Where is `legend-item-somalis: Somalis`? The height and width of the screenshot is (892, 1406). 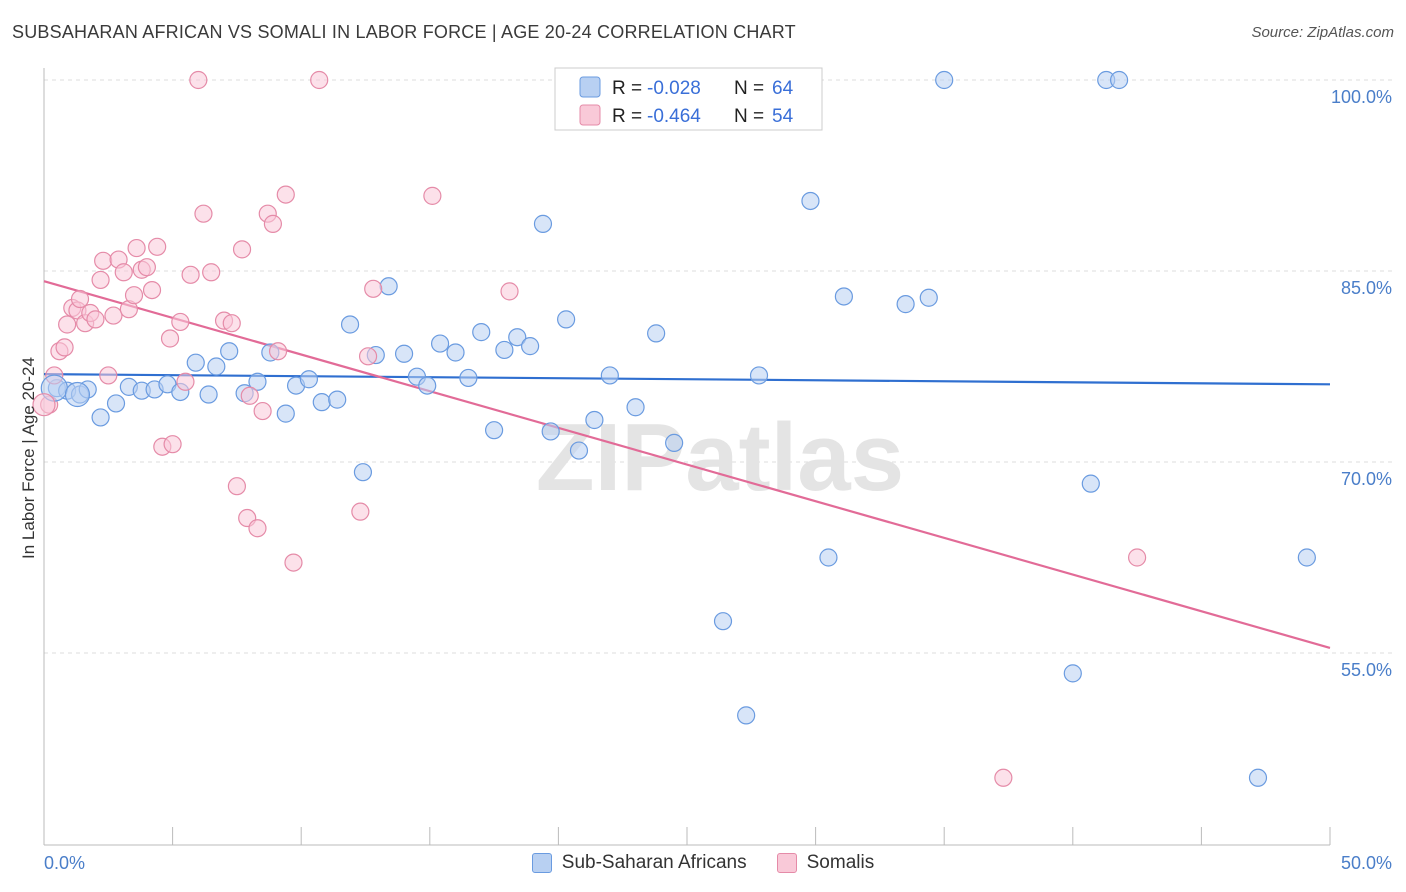 legend-item-somalis: Somalis is located at coordinates (825, 863).